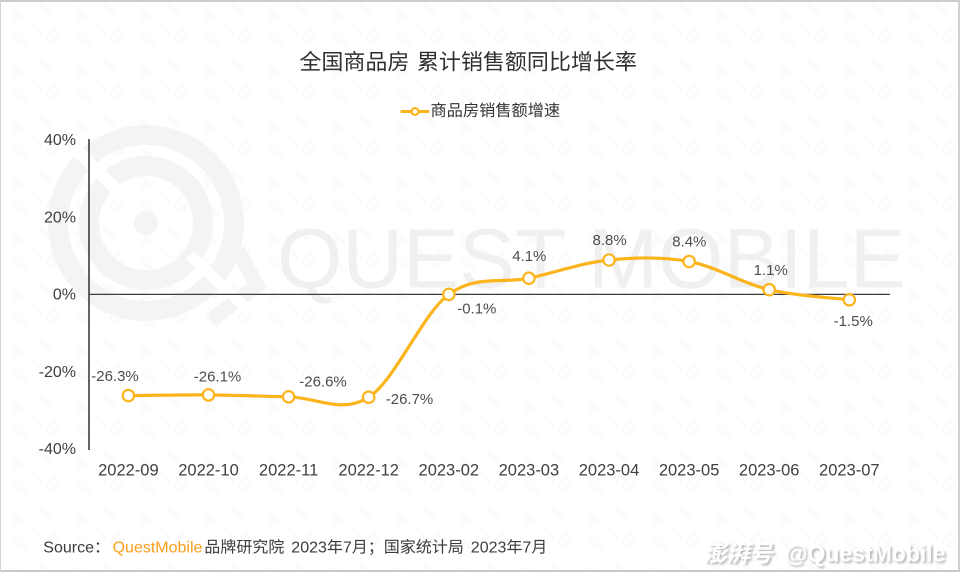 The image size is (960, 572). What do you see at coordinates (865, 554) in the screenshot?
I see `svg-text: @QuestMobile` at bounding box center [865, 554].